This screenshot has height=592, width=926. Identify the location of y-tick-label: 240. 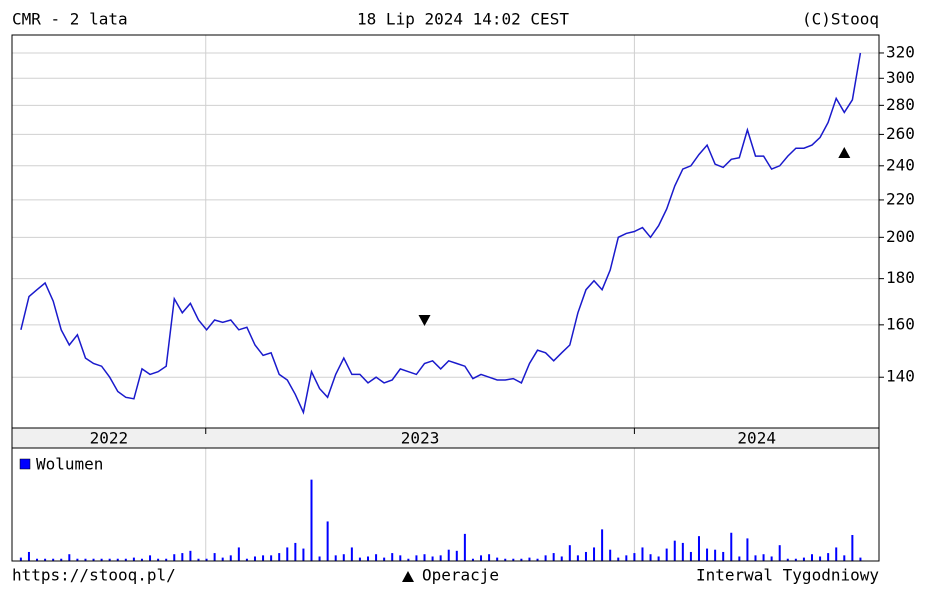
(900, 164).